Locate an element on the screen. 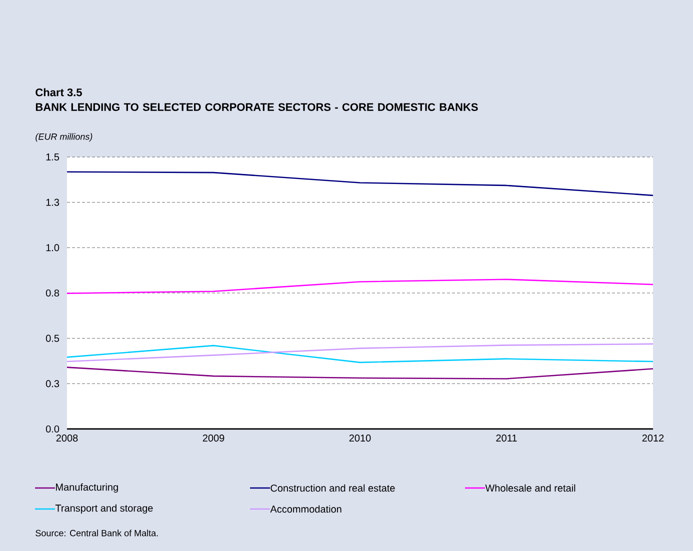 The width and height of the screenshot is (693, 551). chart-subtitle: BANK LENDING TO SELECTED CORPORATE SECTORS - CORE DOMESTIC BANKS is located at coordinates (257, 107).